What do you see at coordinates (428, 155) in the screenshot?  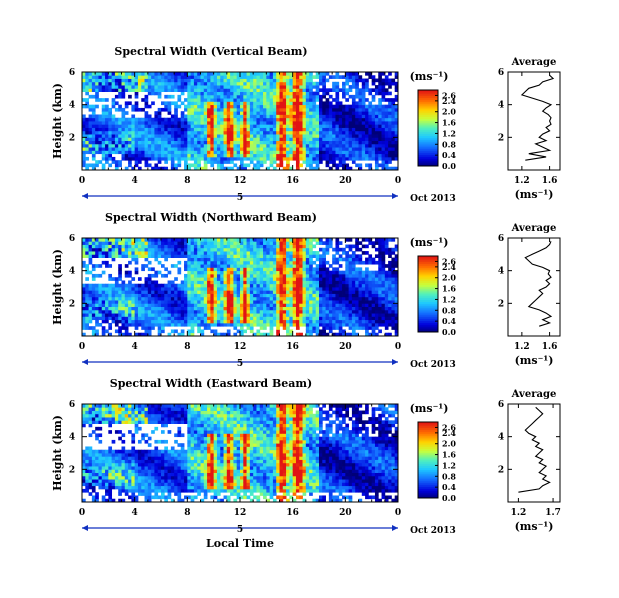 I see `colorbar-swatch` at bounding box center [428, 155].